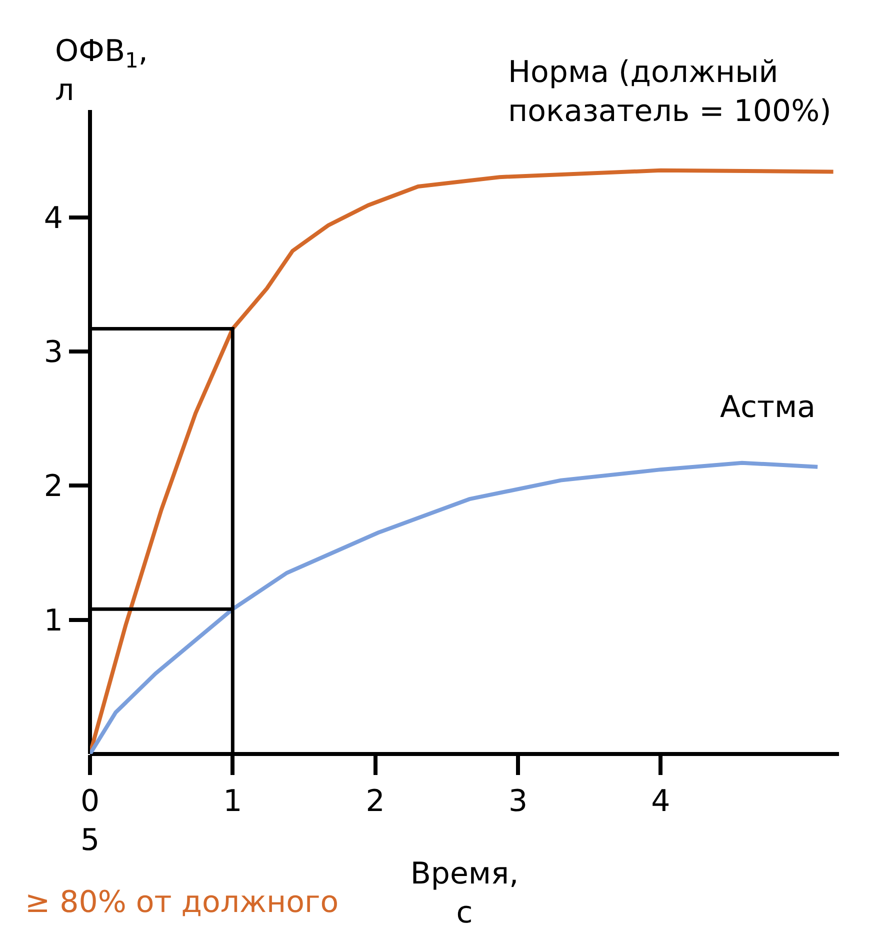 The image size is (869, 944). What do you see at coordinates (101, 71) in the screenshot?
I see `text: ОФВ$_{1}$, л` at bounding box center [101, 71].